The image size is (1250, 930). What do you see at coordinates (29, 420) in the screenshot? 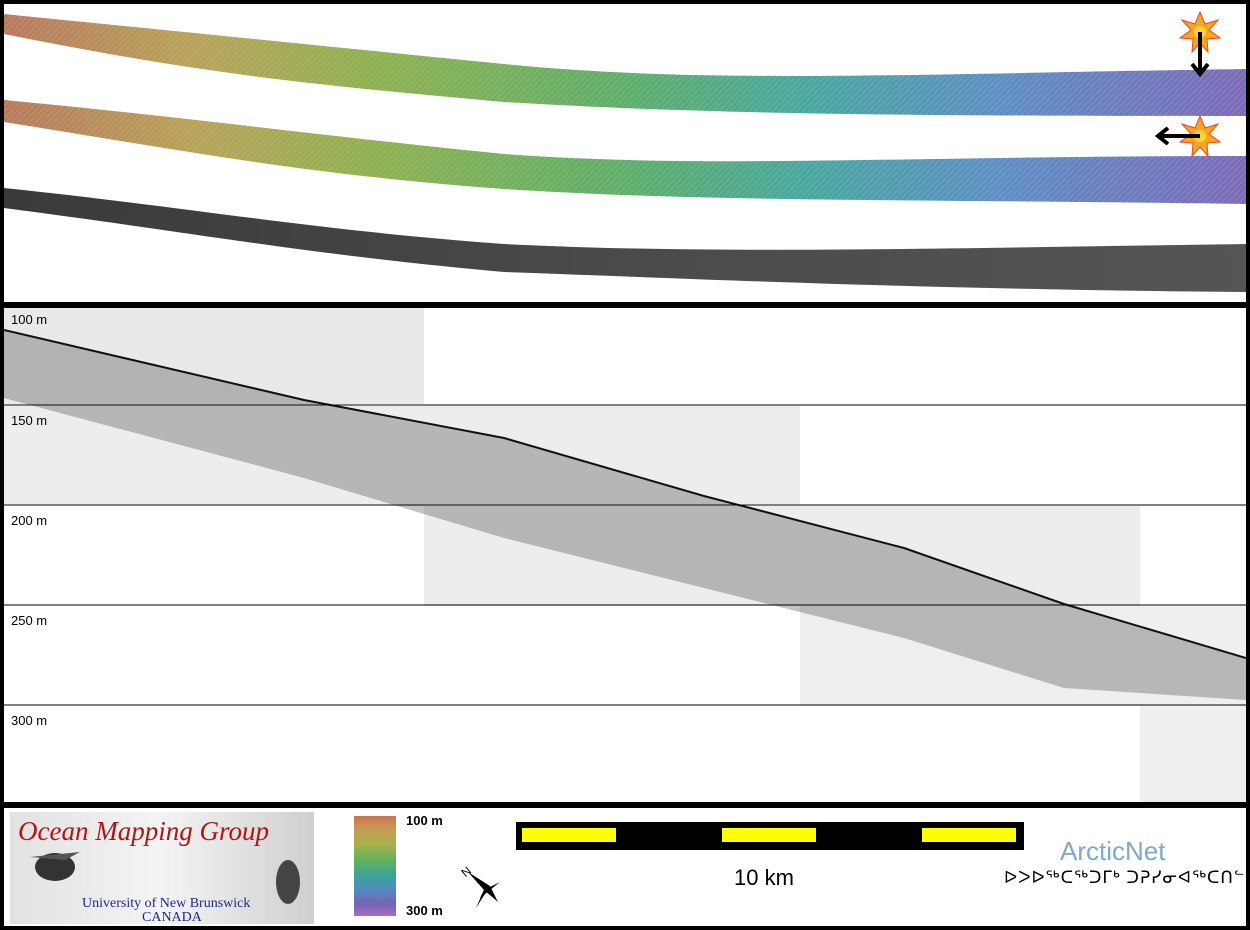
I see `depth-label-150: 150 m` at bounding box center [29, 420].